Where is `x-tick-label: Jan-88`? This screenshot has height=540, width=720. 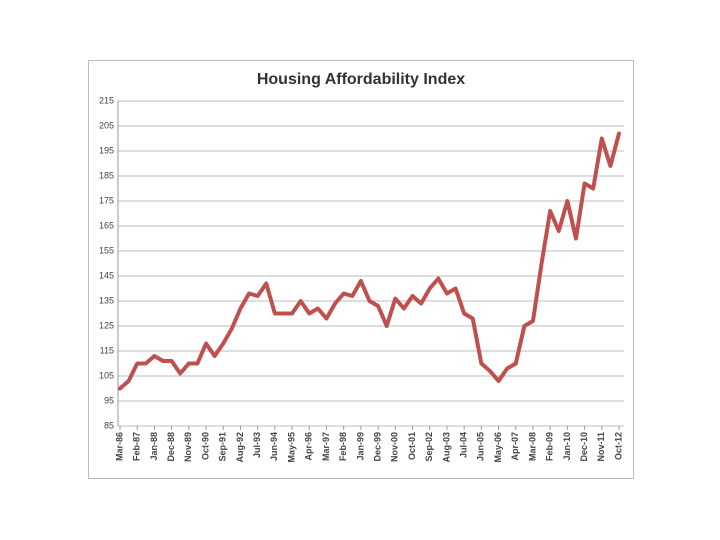 x-tick-label: Jan-88 is located at coordinates (154, 446).